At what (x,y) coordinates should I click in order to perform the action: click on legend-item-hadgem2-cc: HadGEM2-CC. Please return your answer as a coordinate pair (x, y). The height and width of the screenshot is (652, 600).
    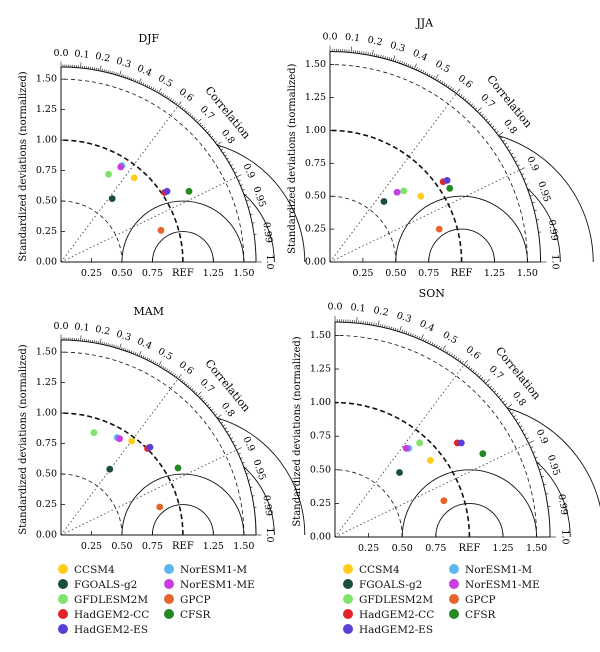
    Looking at the image, I should click on (388, 615).